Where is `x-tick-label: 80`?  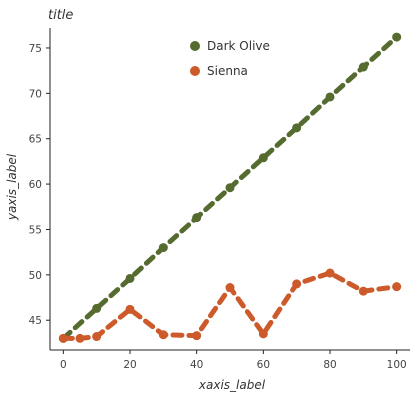 x-tick-label: 80 is located at coordinates (329, 365).